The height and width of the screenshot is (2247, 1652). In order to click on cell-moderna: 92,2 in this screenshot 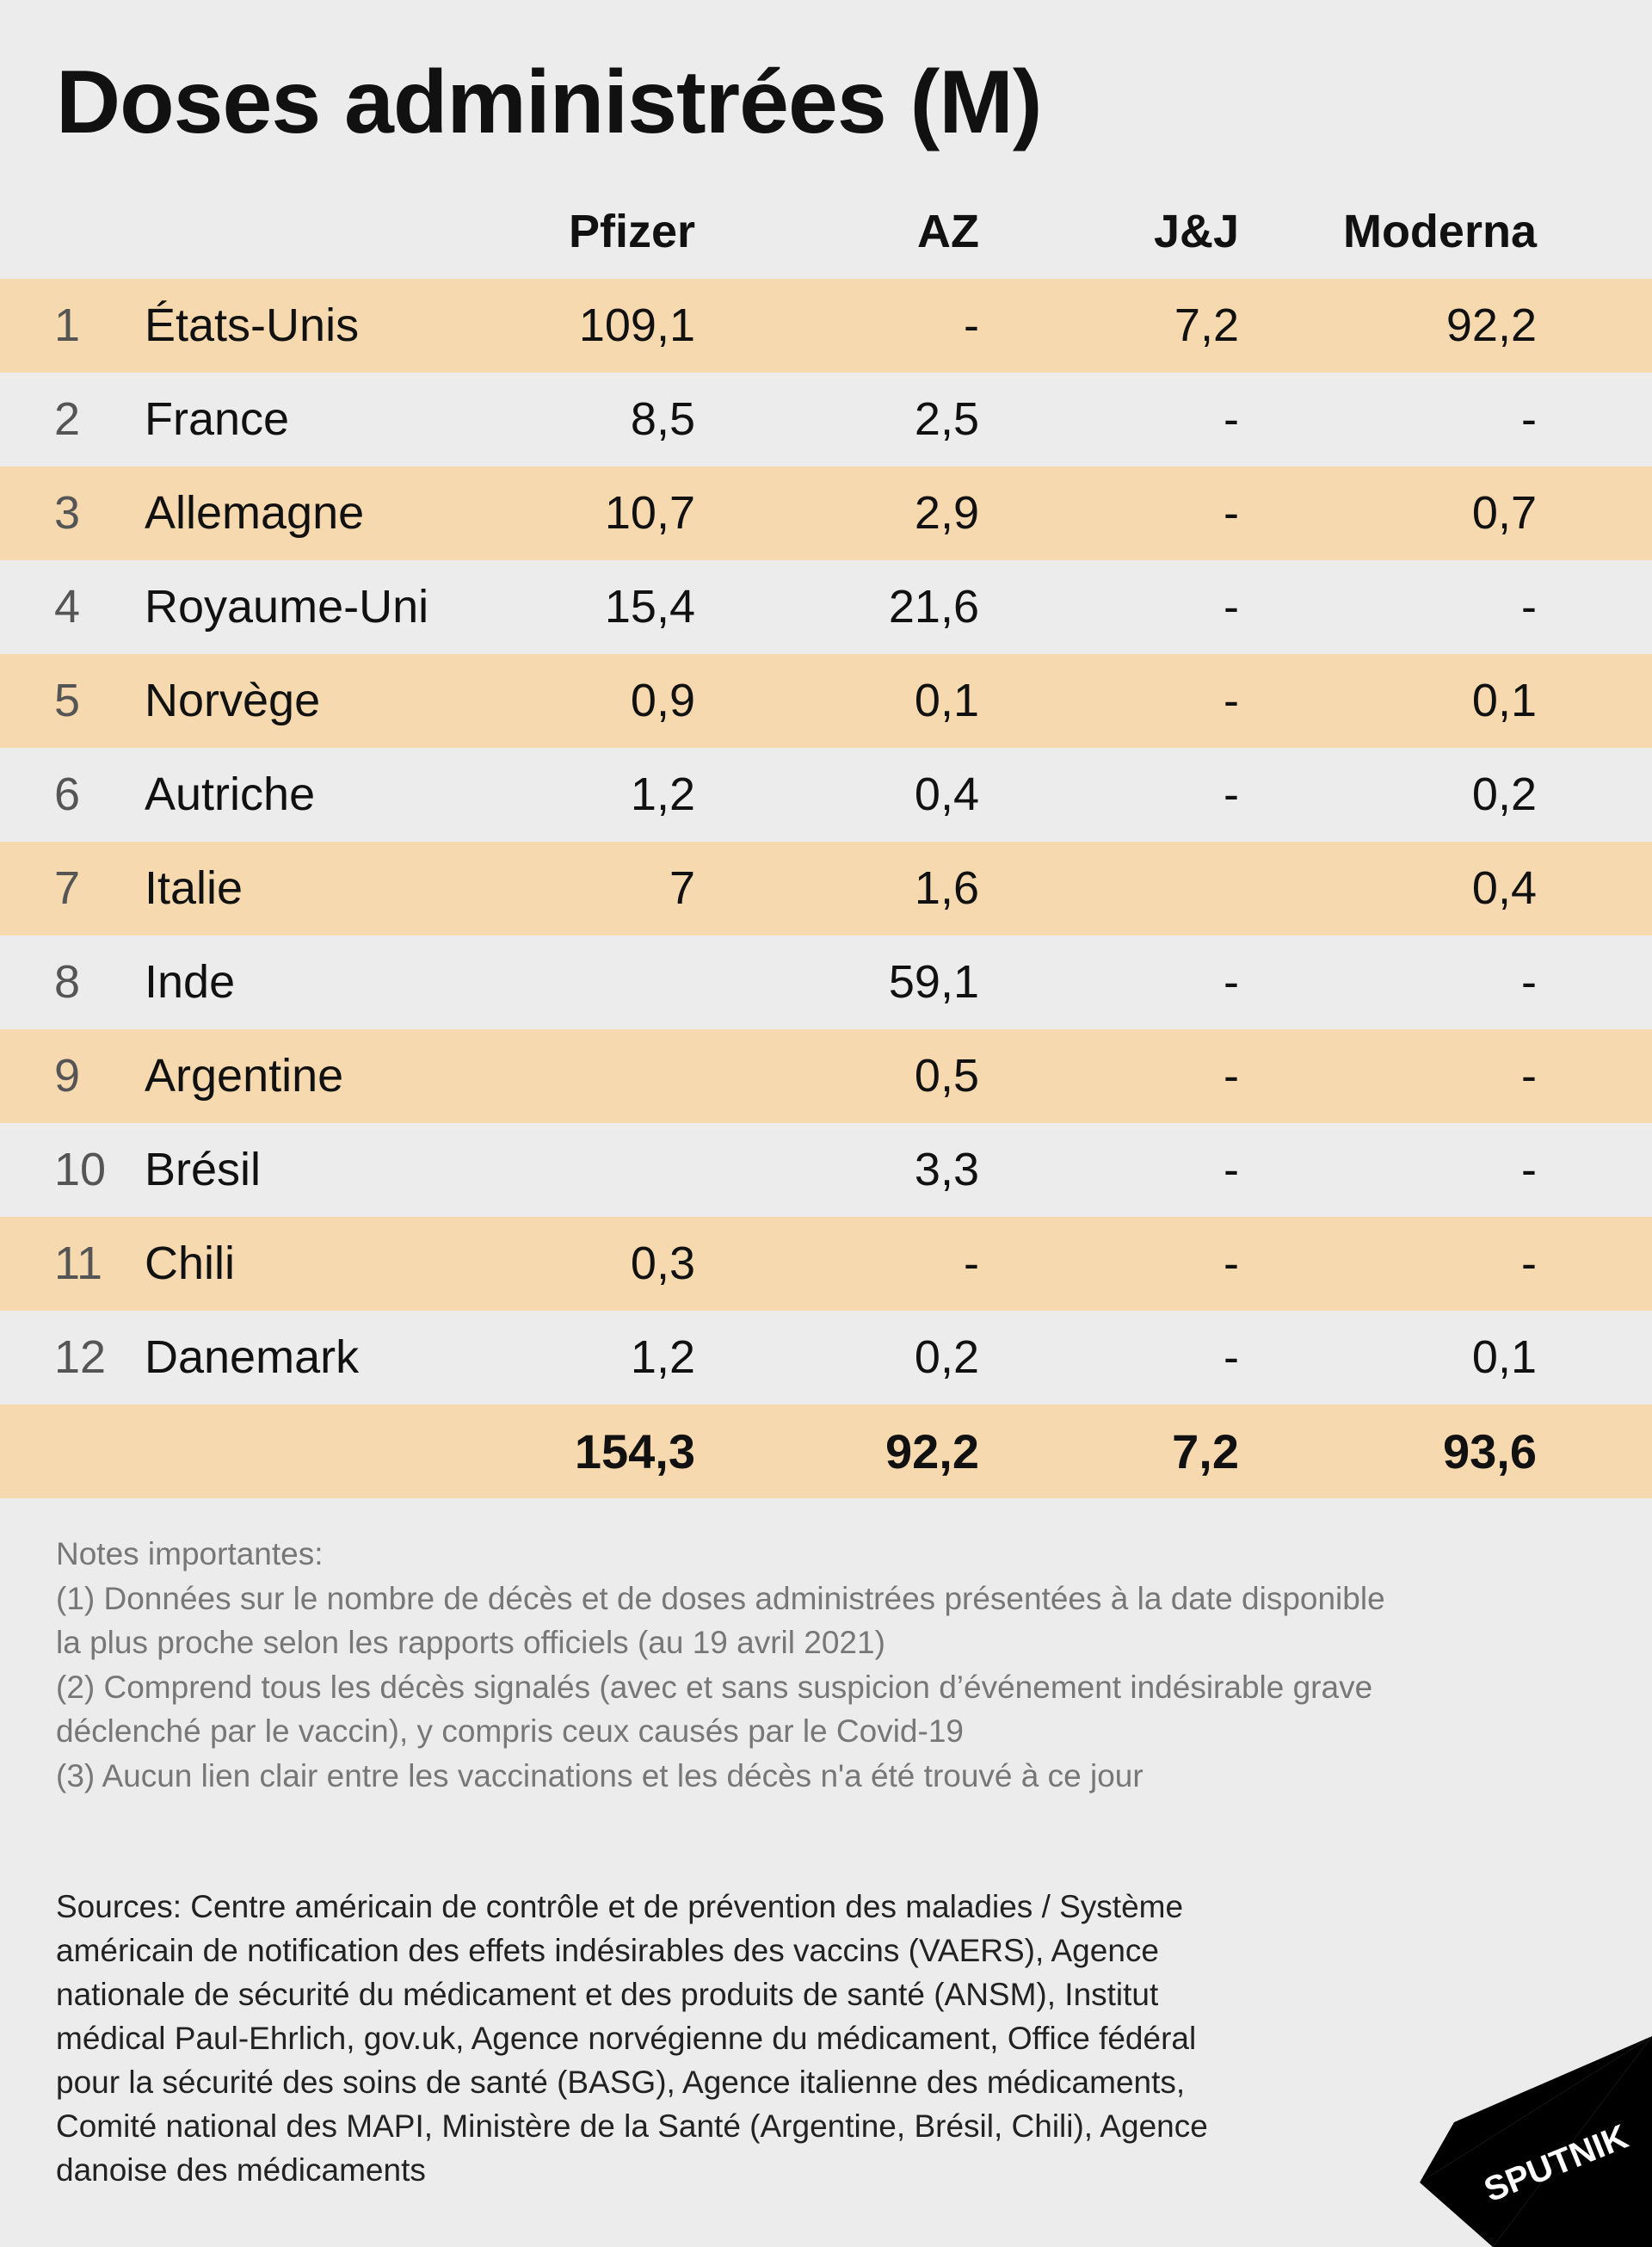, I will do `click(1491, 325)`.